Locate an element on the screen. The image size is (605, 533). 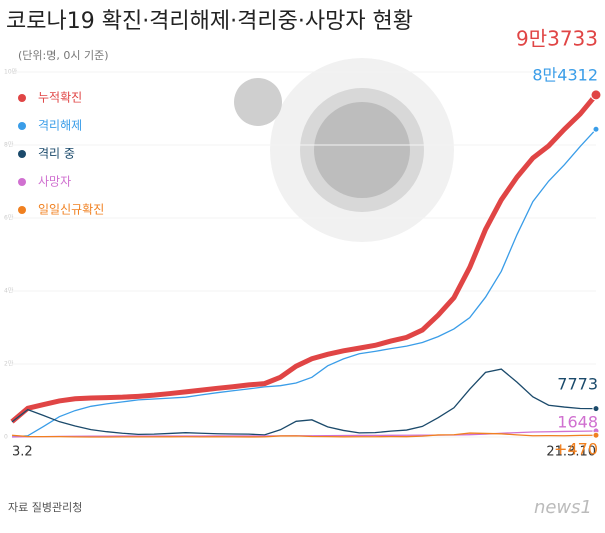
legend-label: 사망자 is located at coordinates (54, 182).